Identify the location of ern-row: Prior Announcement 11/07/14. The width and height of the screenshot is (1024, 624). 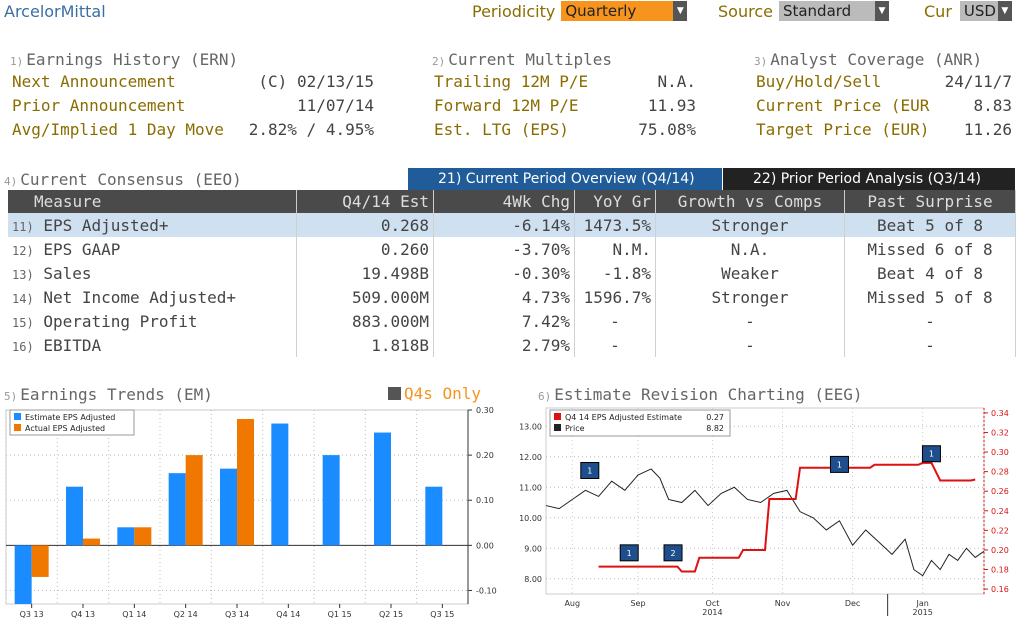
(193, 105).